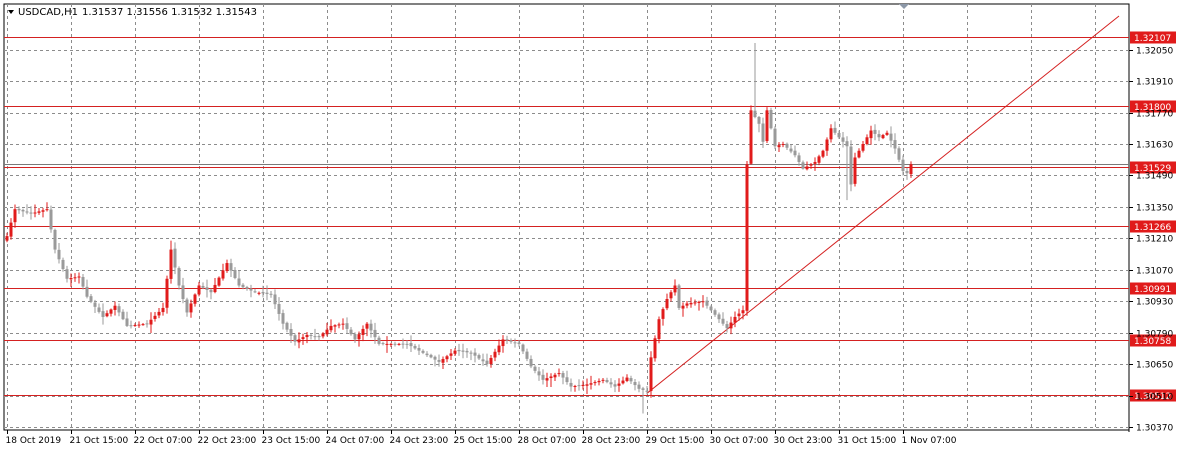 The width and height of the screenshot is (1179, 453). I want to click on dropdown-triangle-icon, so click(11, 12).